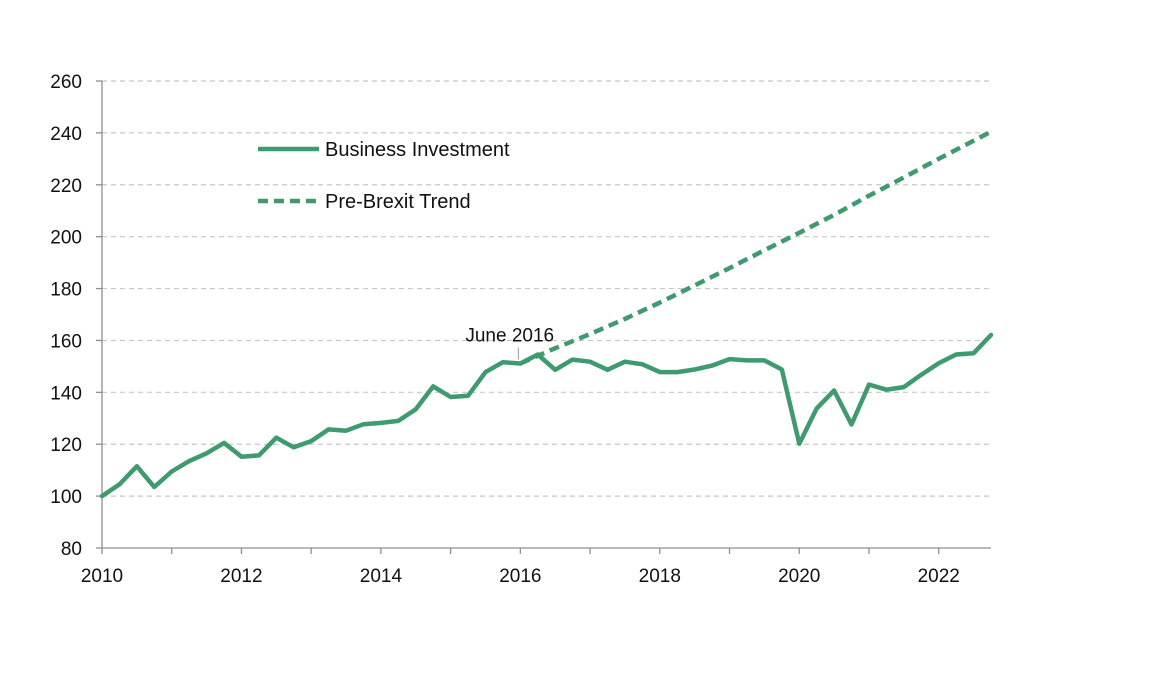 The image size is (1157, 686). Describe the element at coordinates (66, 82) in the screenshot. I see `y-tick-label: 260` at that location.